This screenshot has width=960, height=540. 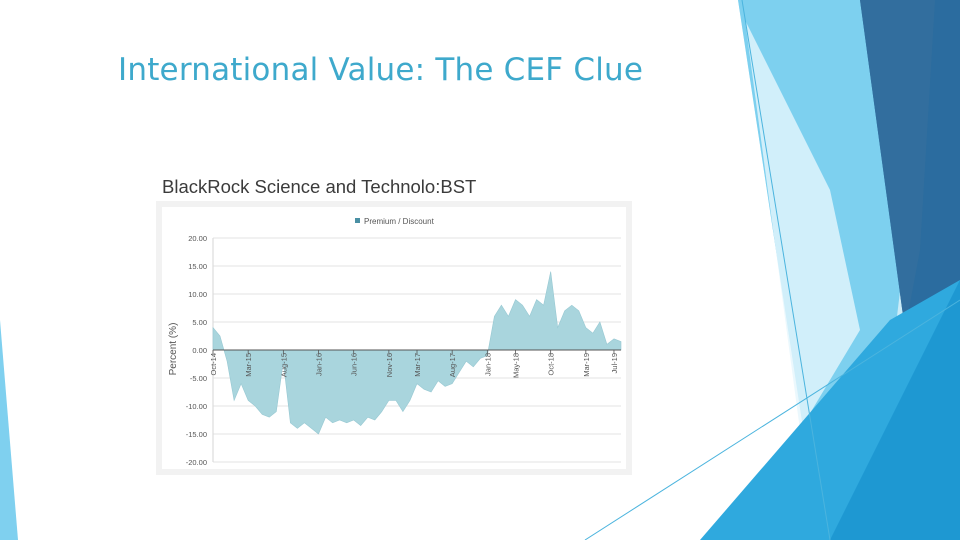 I want to click on x-tick-label: Aug-17, so click(x=452, y=365).